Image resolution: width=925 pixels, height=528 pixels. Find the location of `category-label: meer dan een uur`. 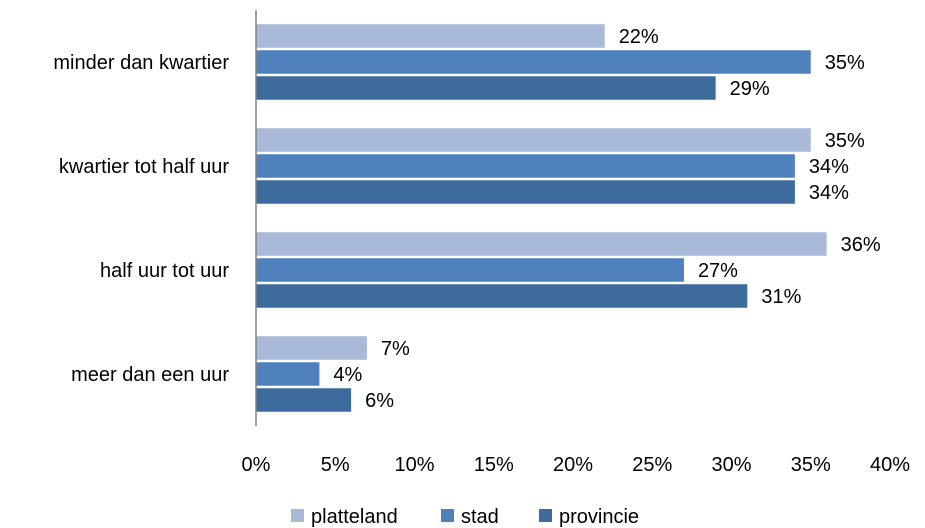

category-label: meer dan een uur is located at coordinates (150, 375).